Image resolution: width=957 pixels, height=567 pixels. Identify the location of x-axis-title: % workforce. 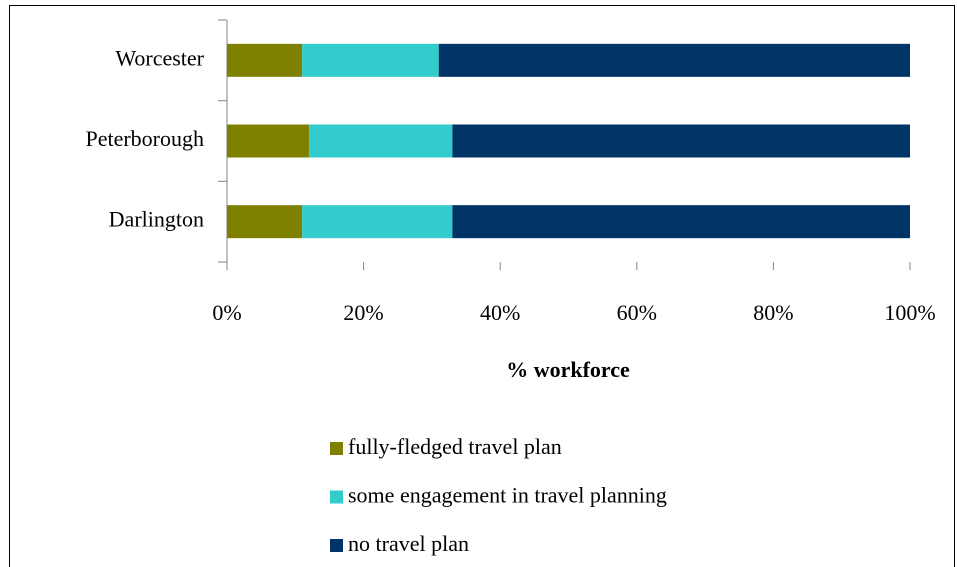
(568, 369).